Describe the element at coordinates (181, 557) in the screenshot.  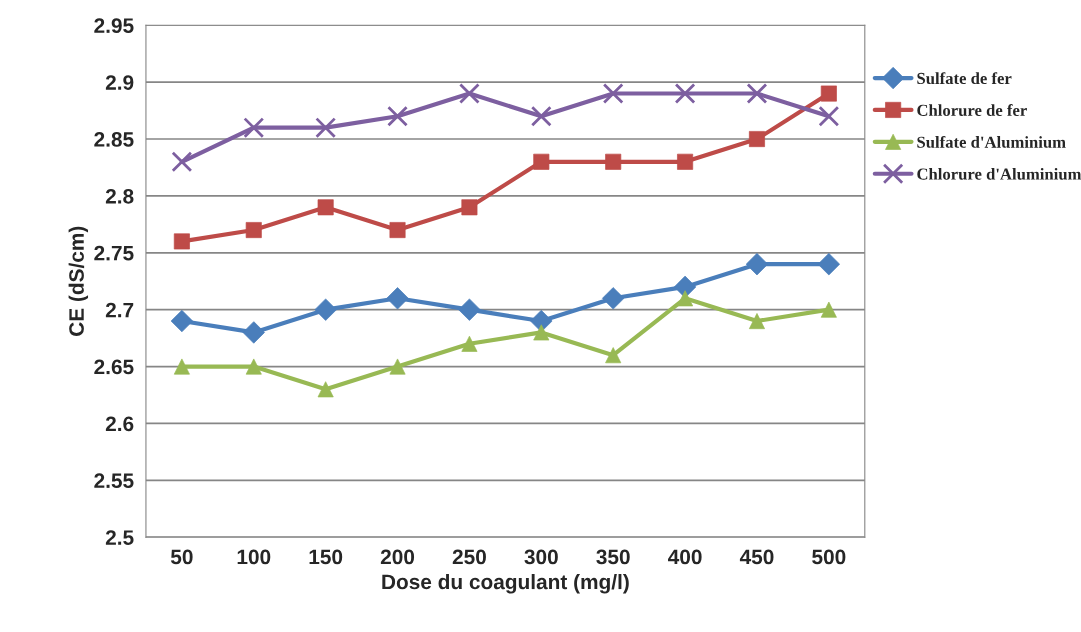
I see `x-tick-label: 50` at that location.